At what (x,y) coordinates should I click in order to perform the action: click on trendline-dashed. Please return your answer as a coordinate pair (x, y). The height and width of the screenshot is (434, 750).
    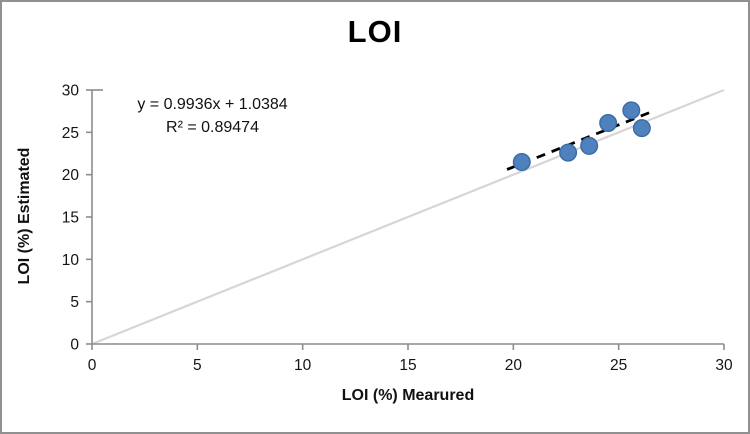
    Looking at the image, I should click on (580, 140).